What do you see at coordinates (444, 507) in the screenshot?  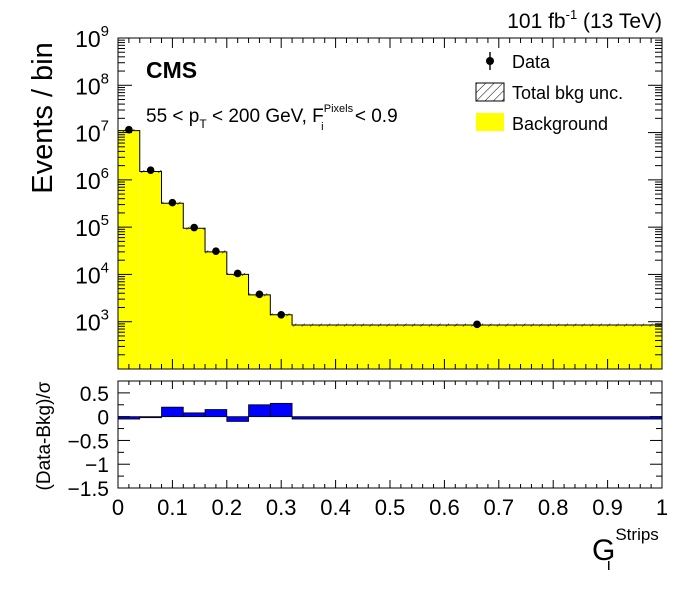 I see `x-tick-label: 0.6` at bounding box center [444, 507].